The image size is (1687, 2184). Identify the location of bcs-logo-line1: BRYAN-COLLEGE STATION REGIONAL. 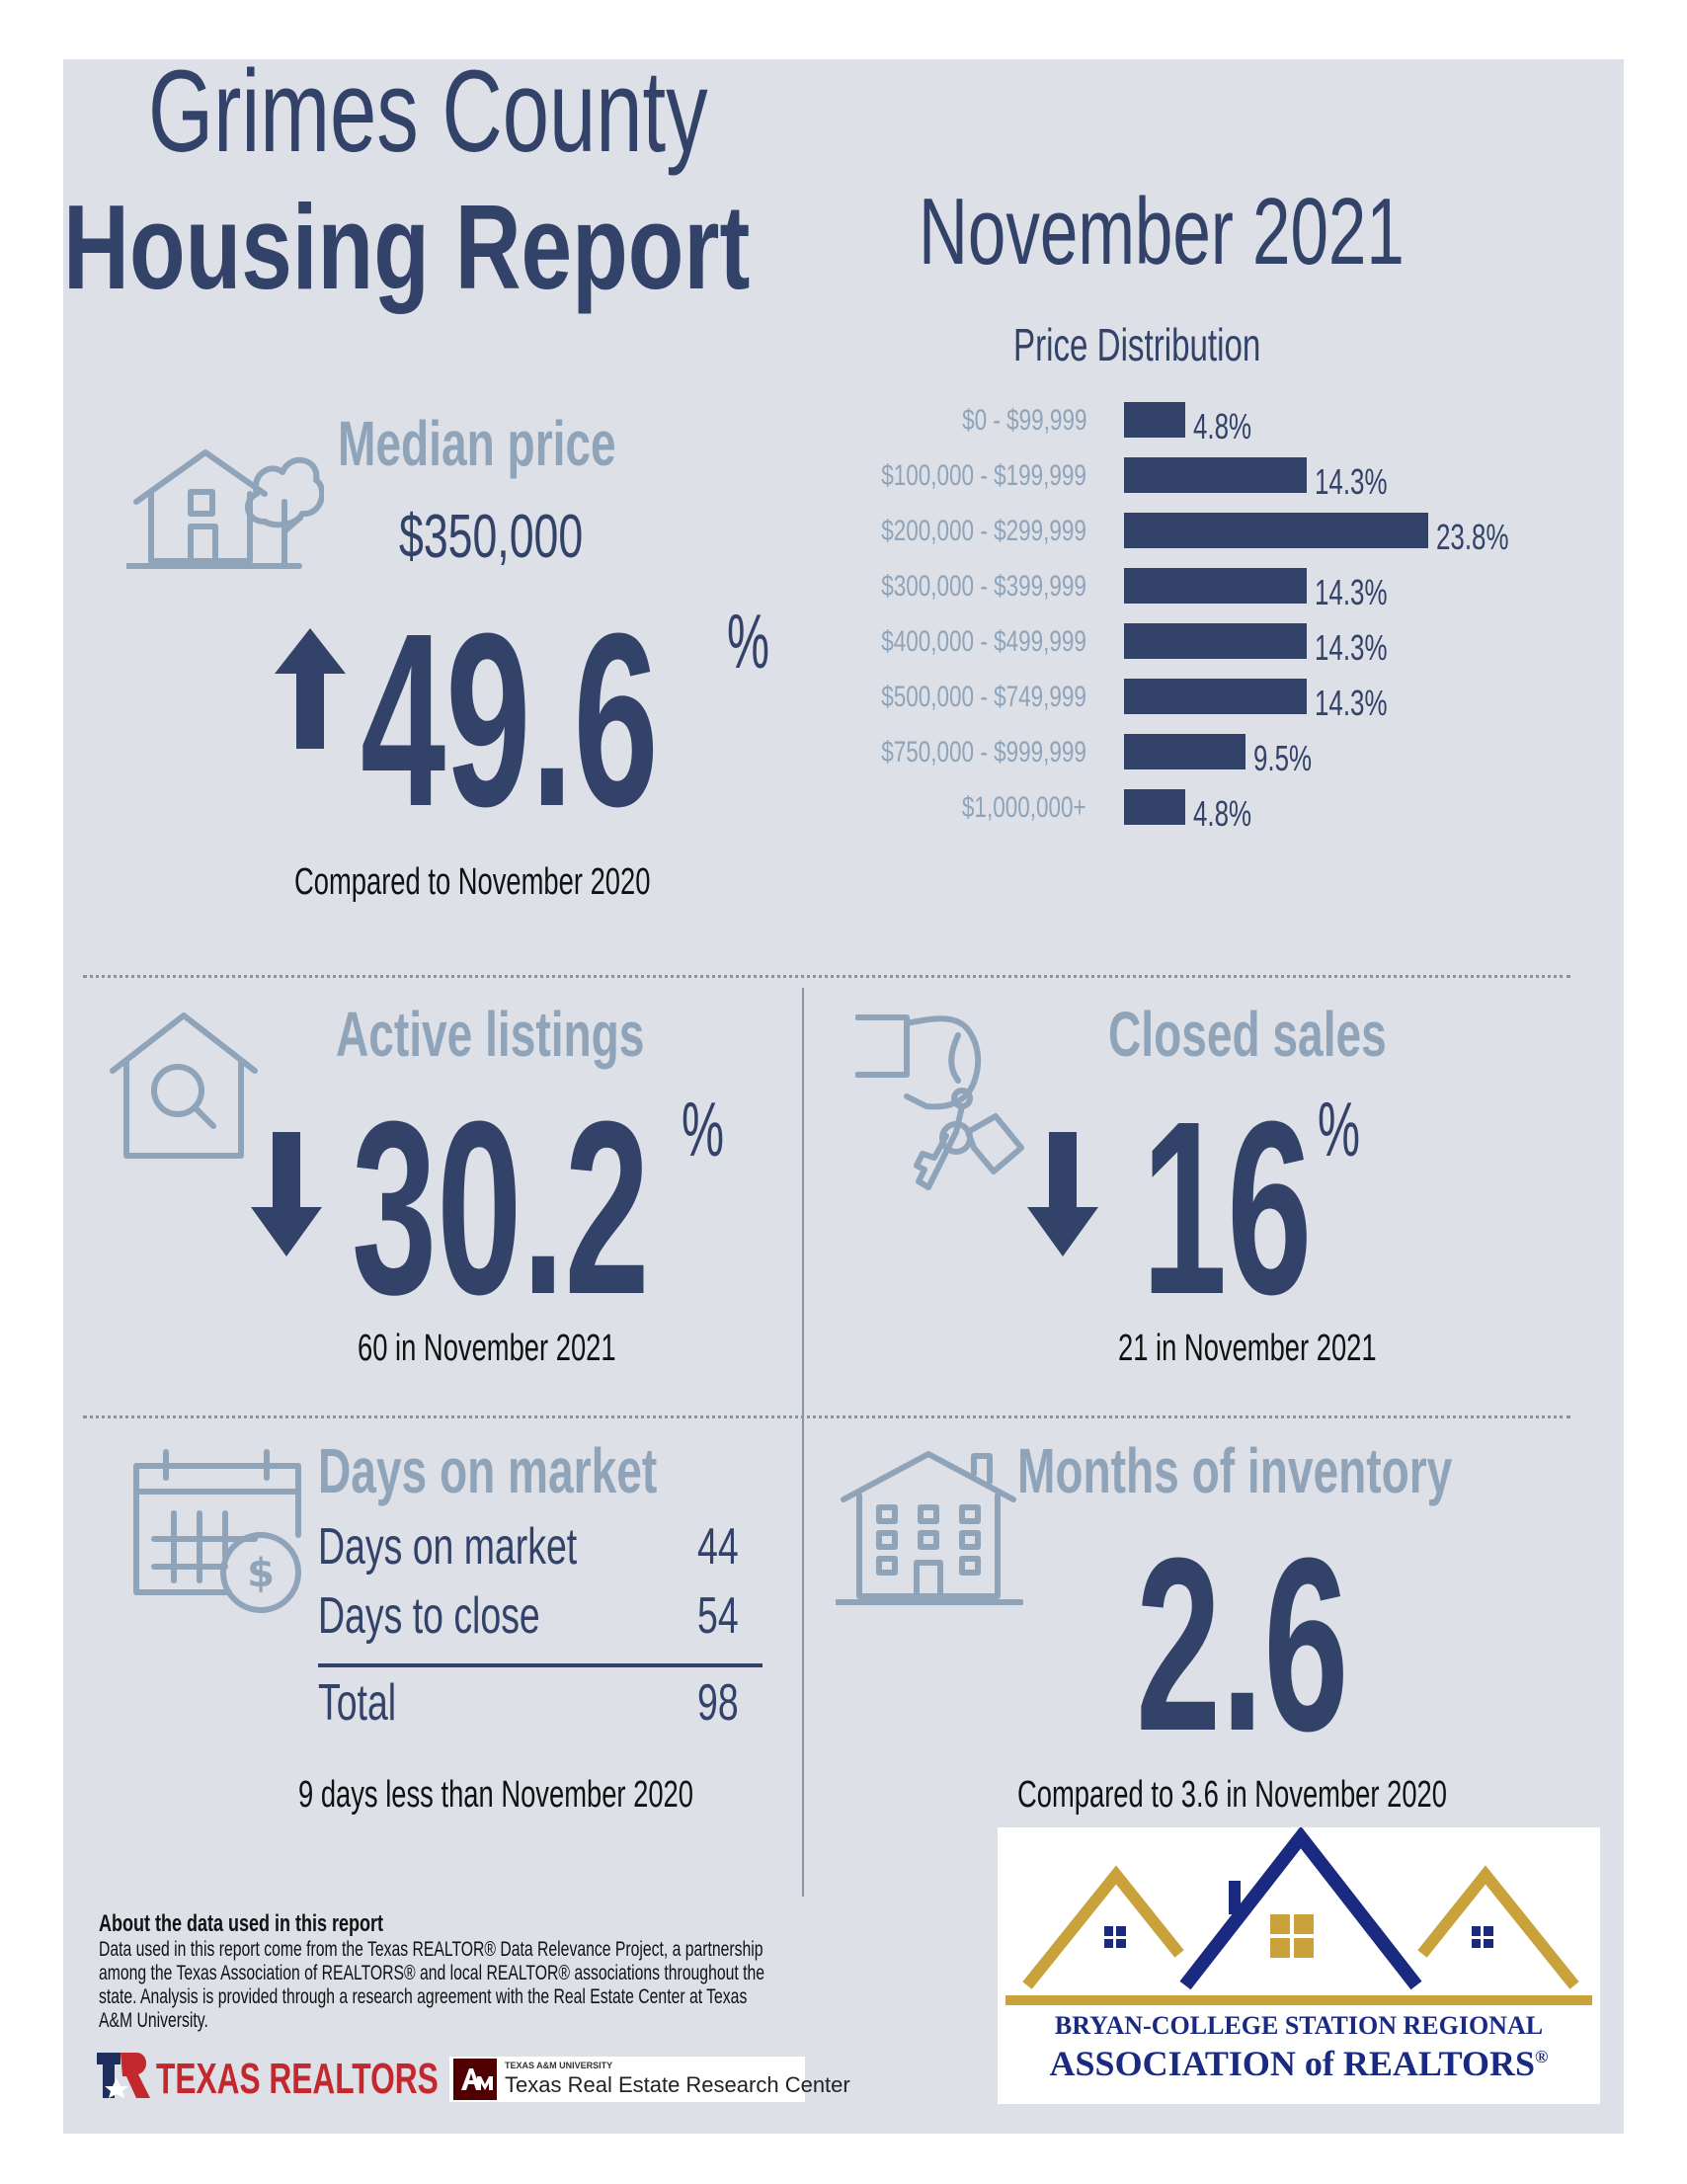
(1299, 2025).